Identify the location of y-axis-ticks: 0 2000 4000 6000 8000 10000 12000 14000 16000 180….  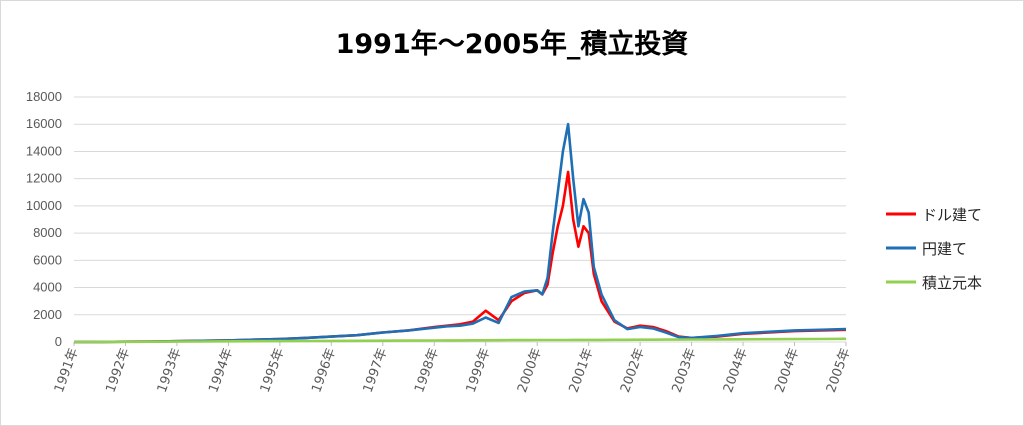
(44, 219).